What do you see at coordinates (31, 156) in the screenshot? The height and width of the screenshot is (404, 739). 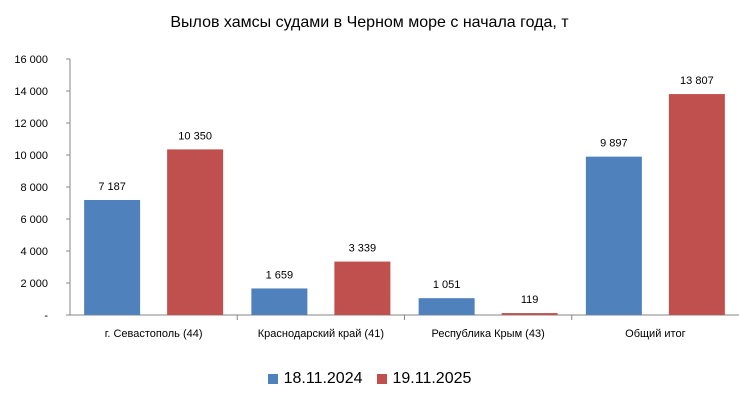 I see `y-tick-label: 10 000` at bounding box center [31, 156].